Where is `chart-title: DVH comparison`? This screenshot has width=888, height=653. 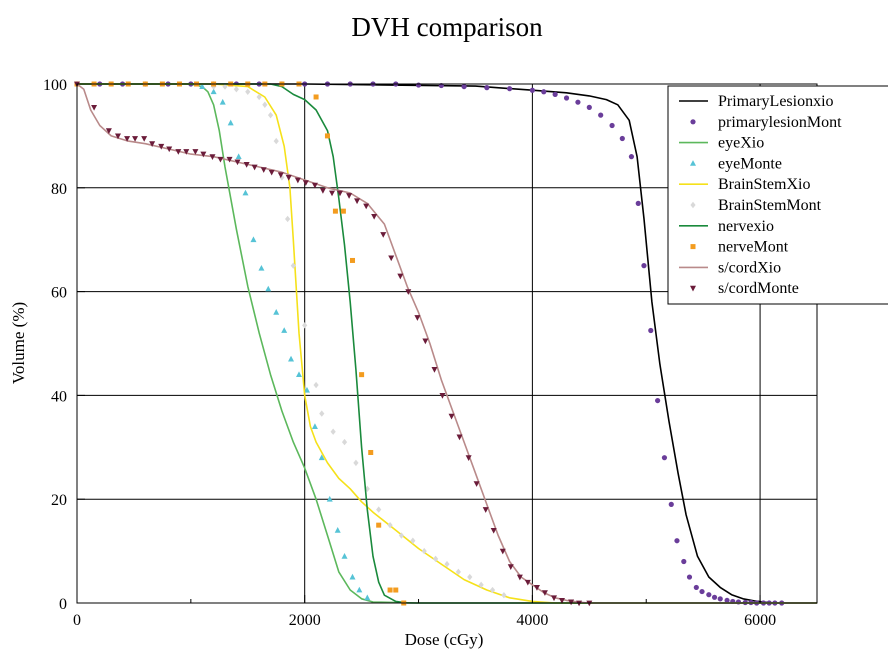
chart-title: DVH comparison is located at coordinates (447, 27).